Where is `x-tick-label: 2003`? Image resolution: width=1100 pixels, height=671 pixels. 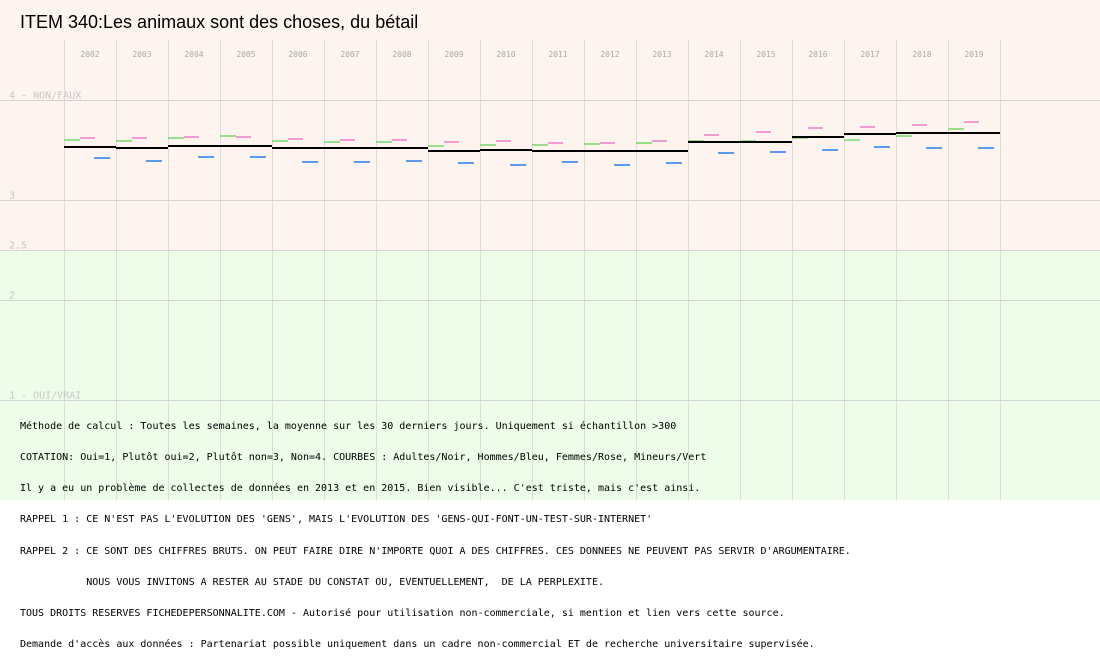
x-tick-label: 2003 is located at coordinates (141, 54).